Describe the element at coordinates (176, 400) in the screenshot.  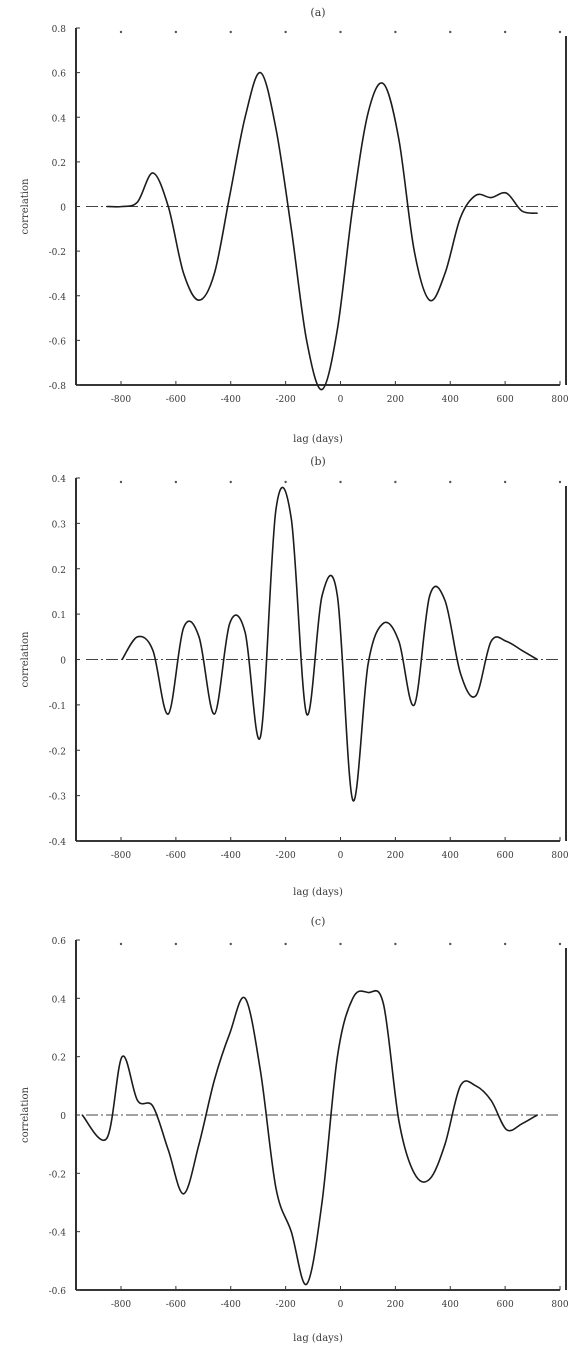
I see `x-tick-label: -600` at that location.